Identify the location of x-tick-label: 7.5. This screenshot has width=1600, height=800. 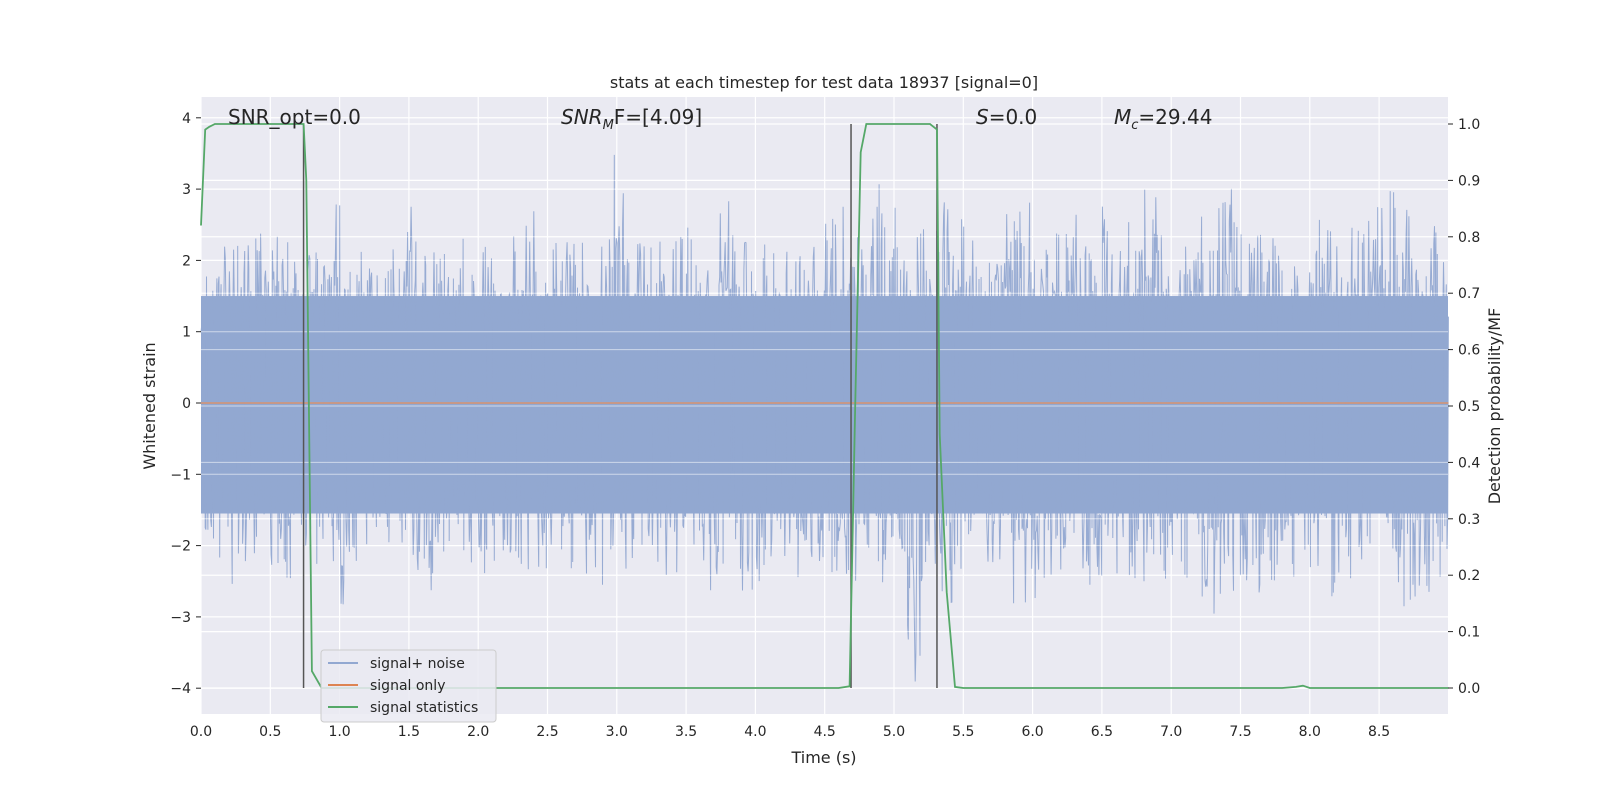
(1240, 732).